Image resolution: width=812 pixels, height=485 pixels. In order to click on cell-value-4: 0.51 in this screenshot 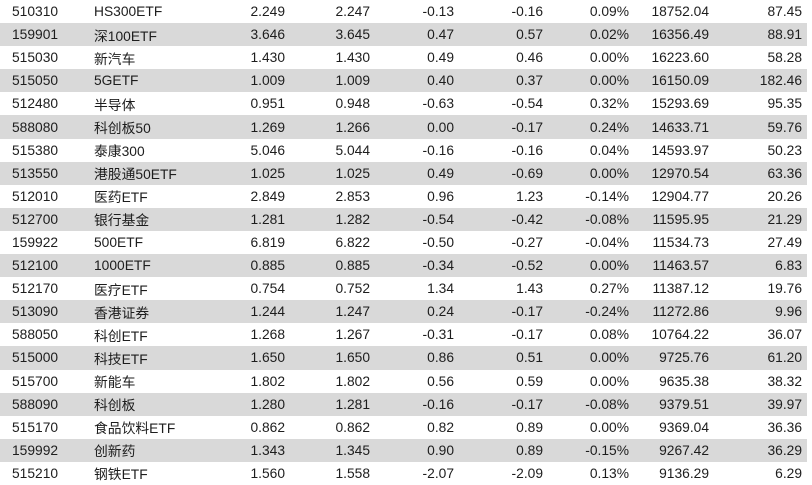, I will do `click(529, 358)`.